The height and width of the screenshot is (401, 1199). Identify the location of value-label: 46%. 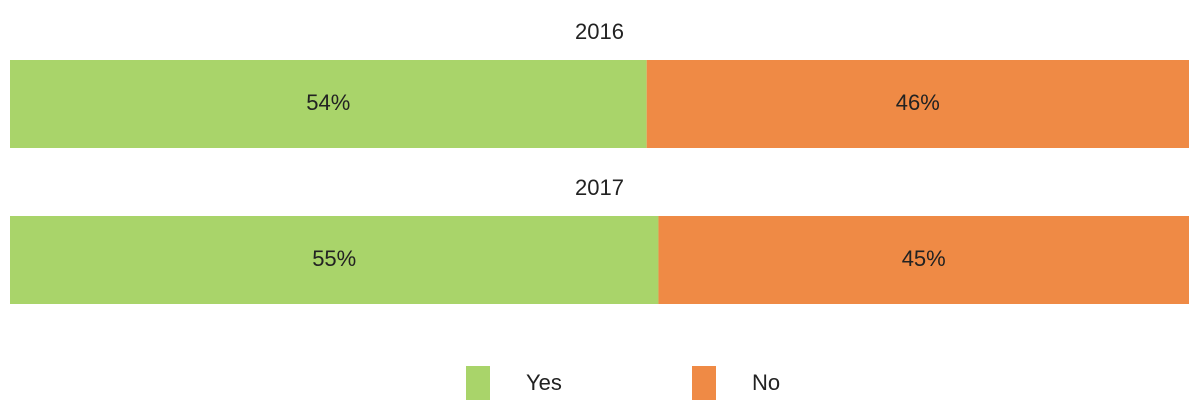
(918, 102).